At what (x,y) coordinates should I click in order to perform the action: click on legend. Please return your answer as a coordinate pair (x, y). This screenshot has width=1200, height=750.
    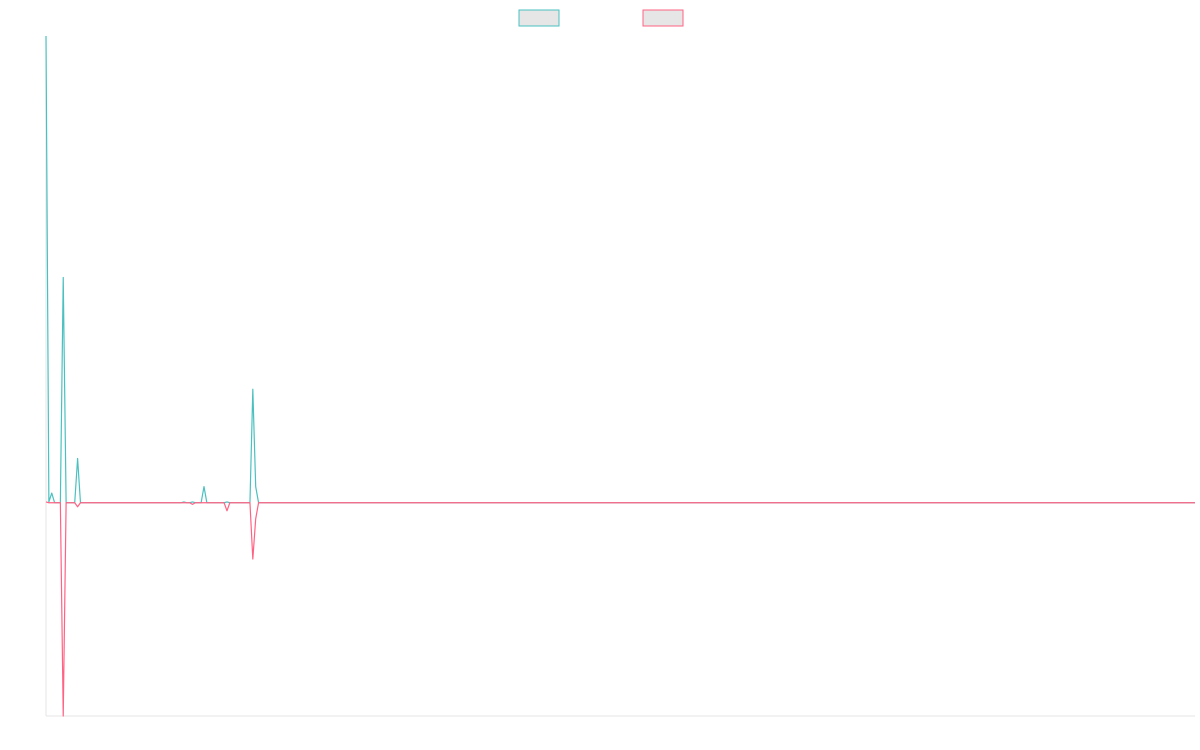
    Looking at the image, I should click on (601, 18).